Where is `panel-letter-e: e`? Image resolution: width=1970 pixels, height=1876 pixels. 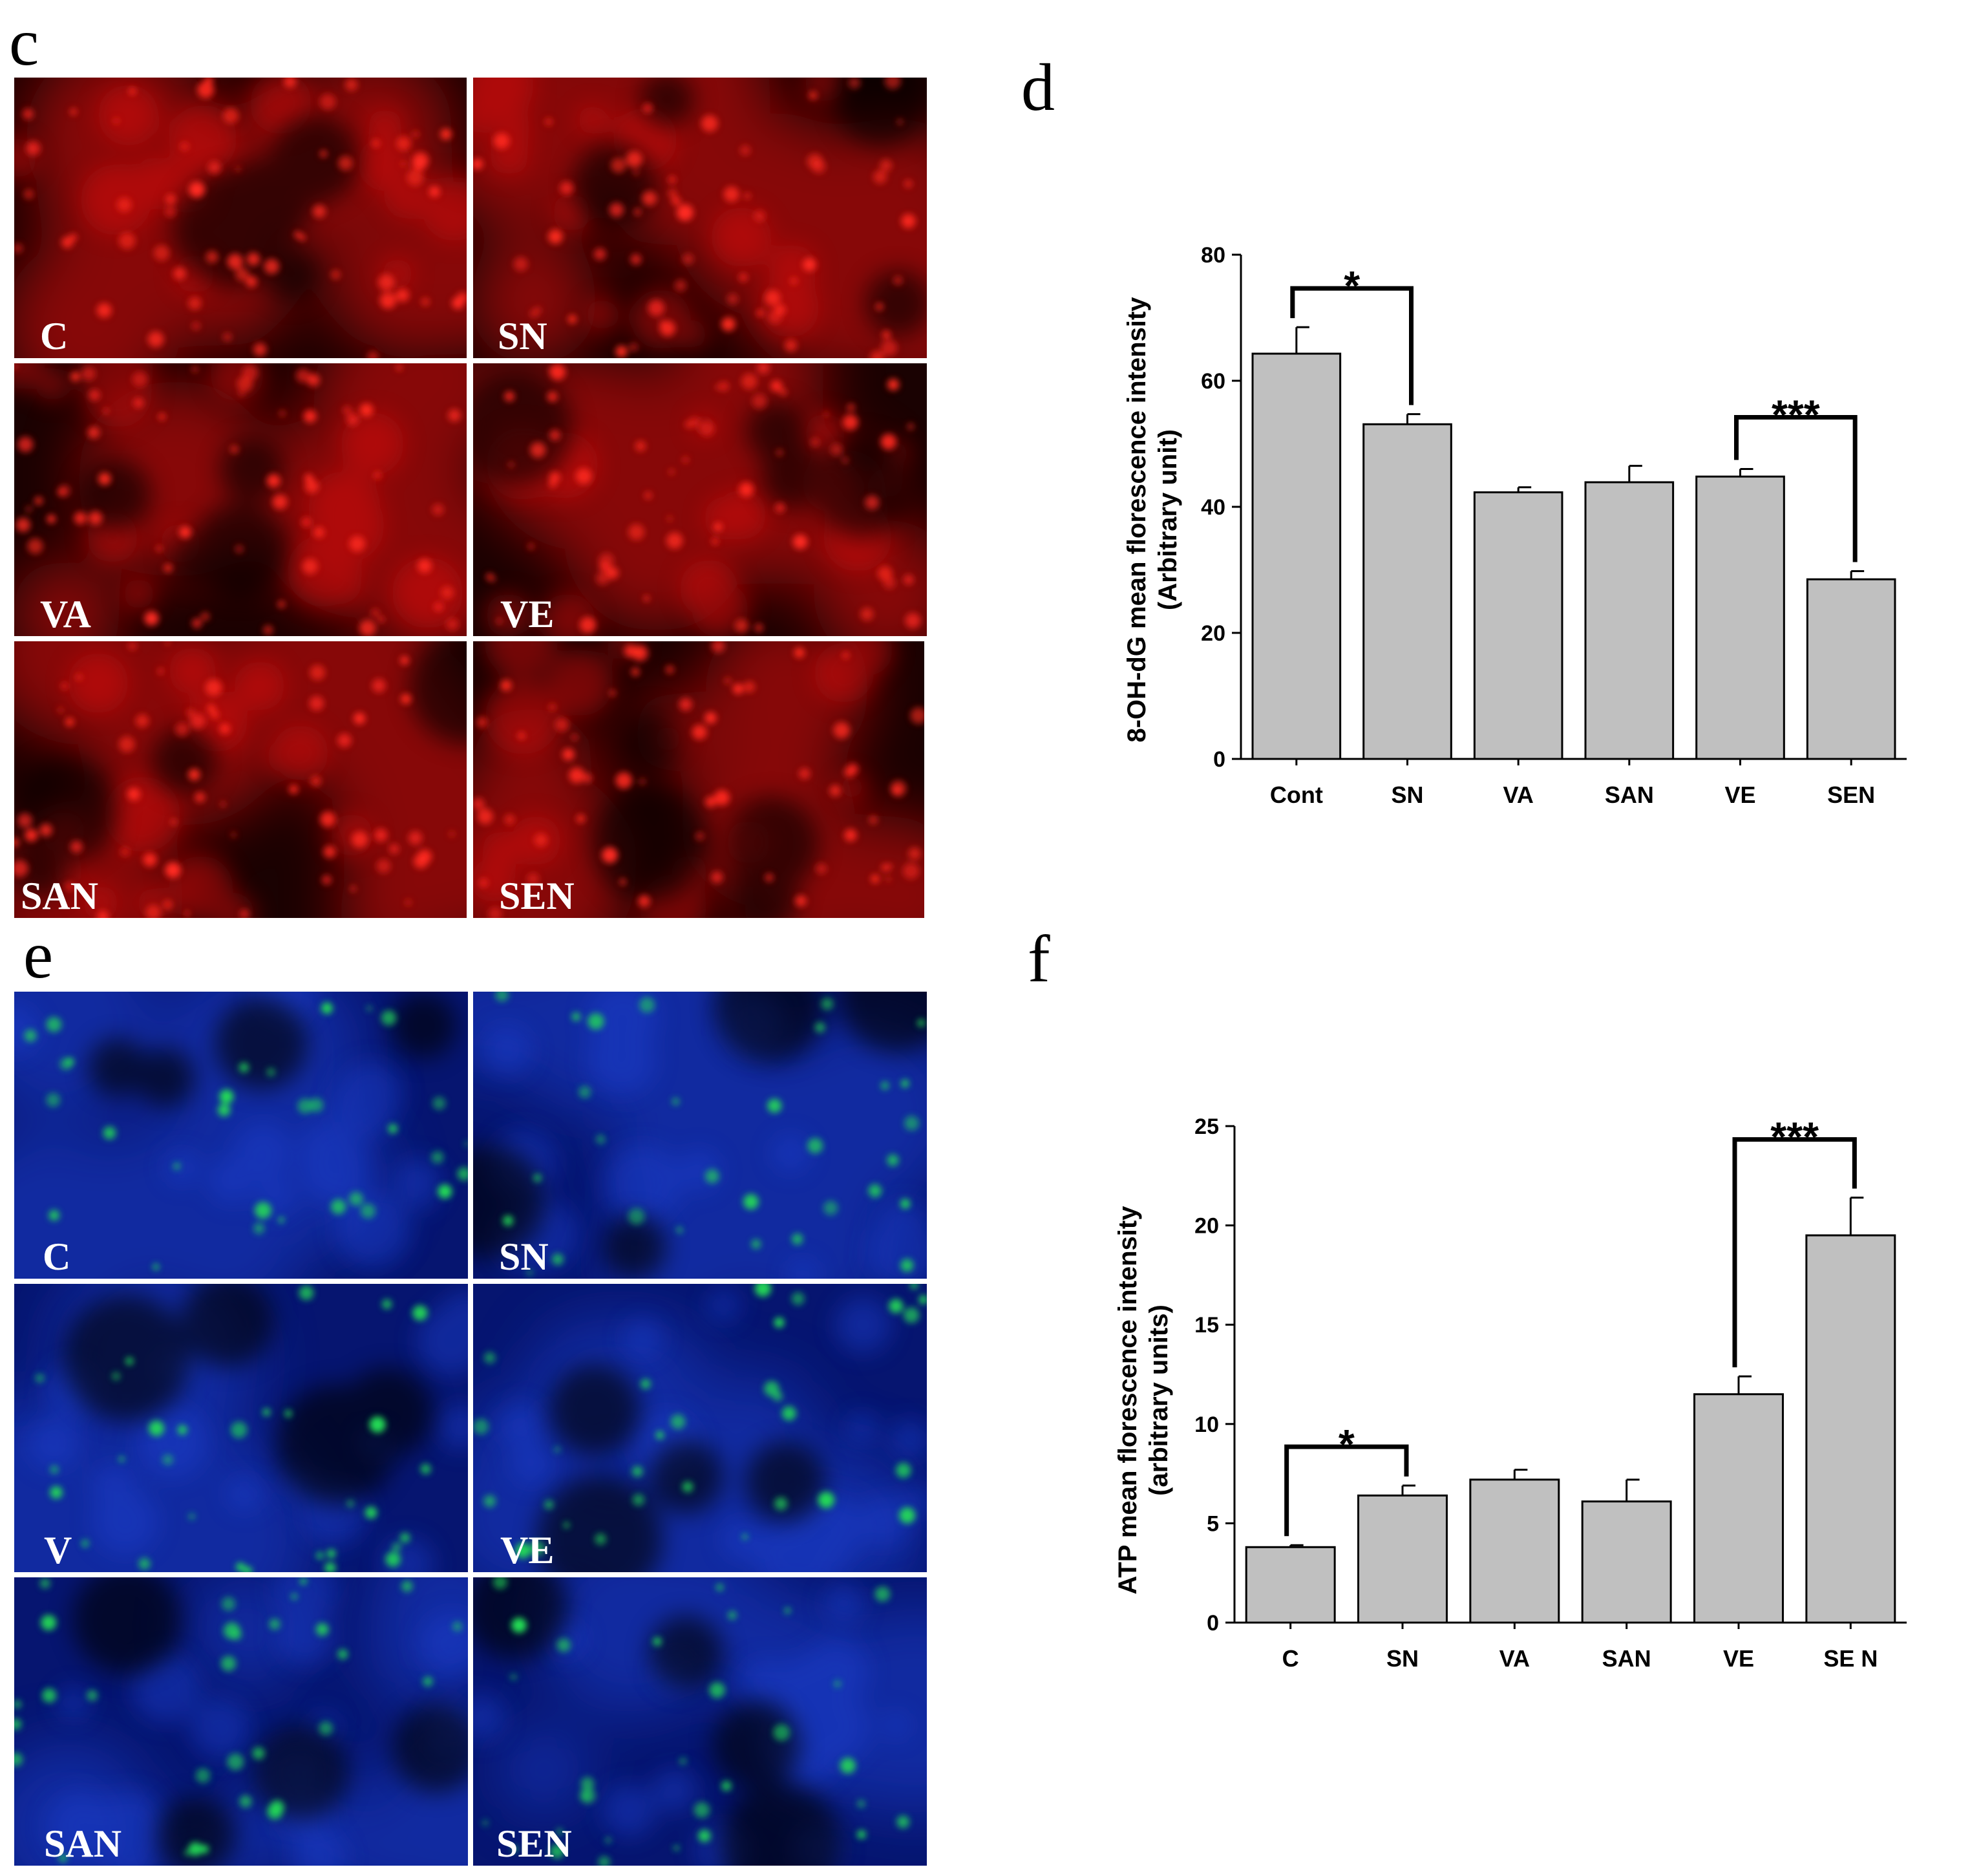
panel-letter-e: e is located at coordinates (38, 955).